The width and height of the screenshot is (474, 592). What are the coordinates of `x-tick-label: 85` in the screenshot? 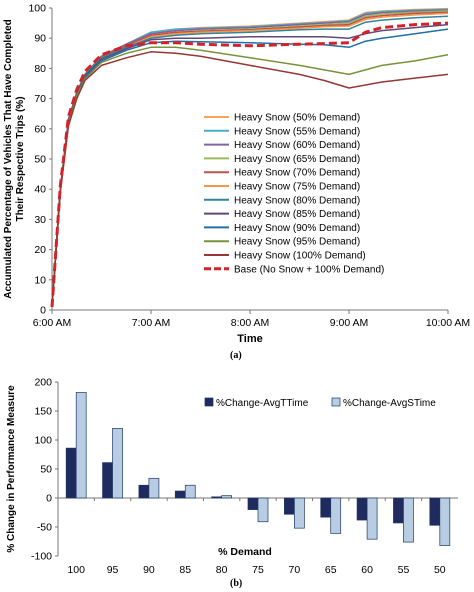 It's located at (185, 570).